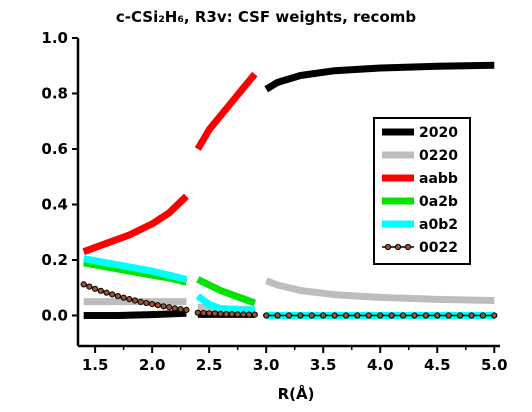  Describe the element at coordinates (54, 38) in the screenshot. I see `y-tick-label: 1.0` at that location.